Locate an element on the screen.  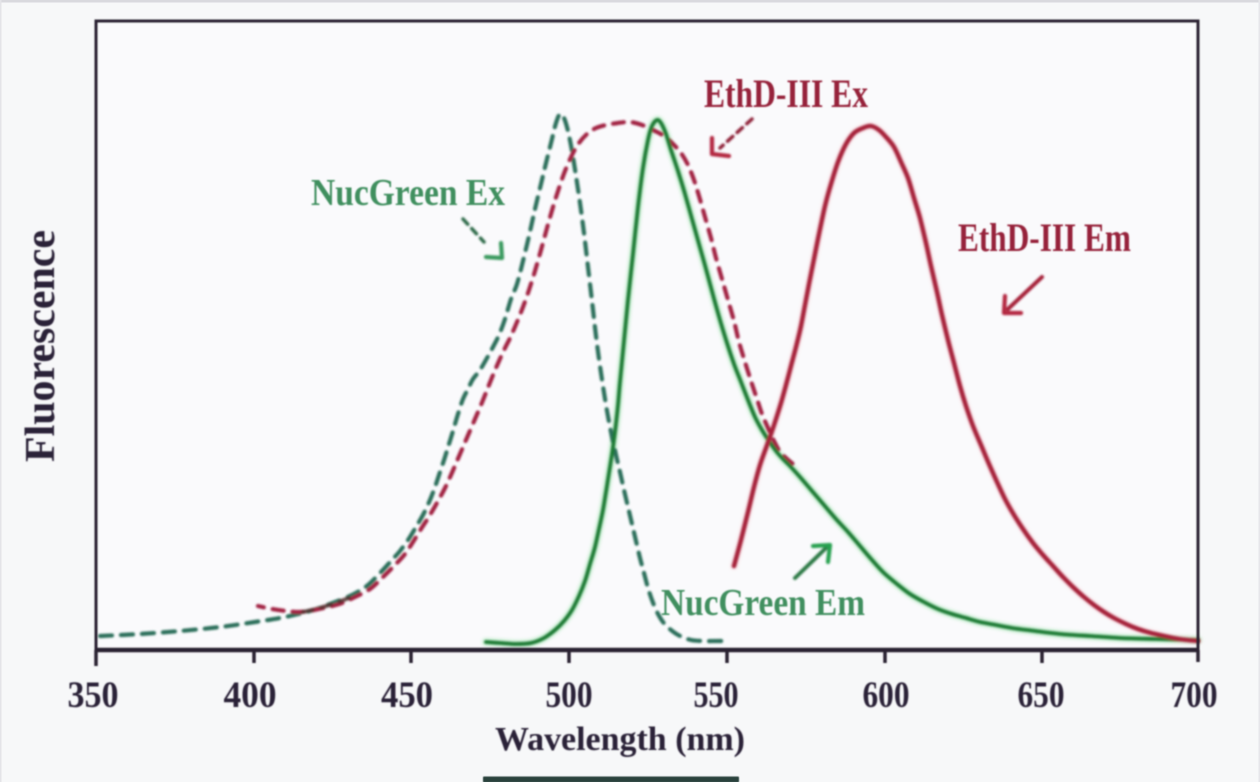
svg-text: NucGreen Ex is located at coordinates (408, 193).